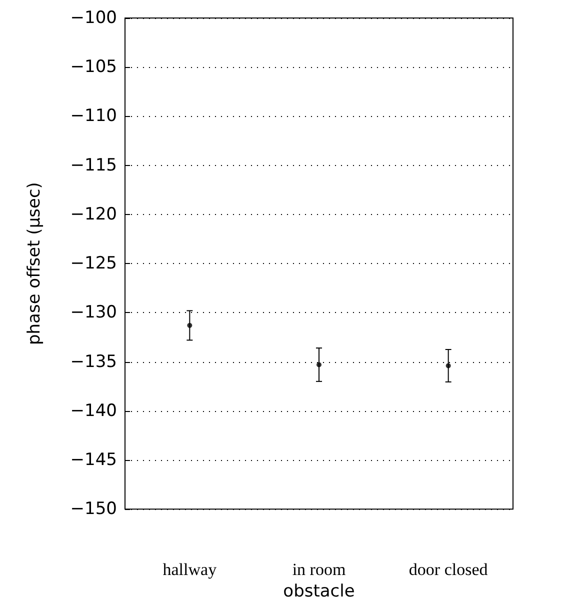 The height and width of the screenshot is (605, 572). What do you see at coordinates (93, 116) in the screenshot?
I see `y-tick-label: −110` at bounding box center [93, 116].